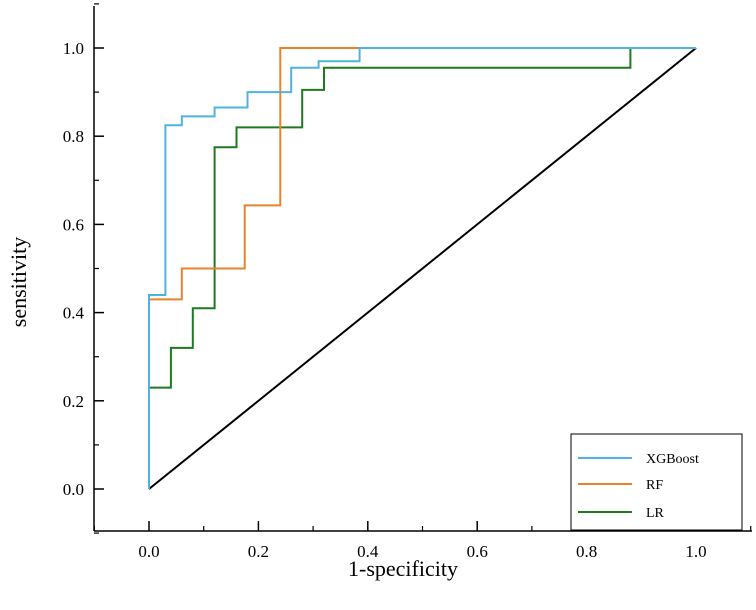 Image resolution: width=756 pixels, height=610 pixels. What do you see at coordinates (403, 568) in the screenshot?
I see `x-axis-title: 1-specificity` at bounding box center [403, 568].